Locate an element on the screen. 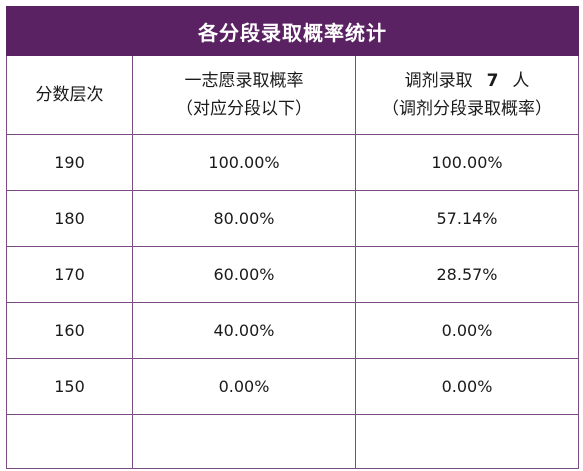 The height and width of the screenshot is (471, 583). score-cell: 160 is located at coordinates (69, 330).